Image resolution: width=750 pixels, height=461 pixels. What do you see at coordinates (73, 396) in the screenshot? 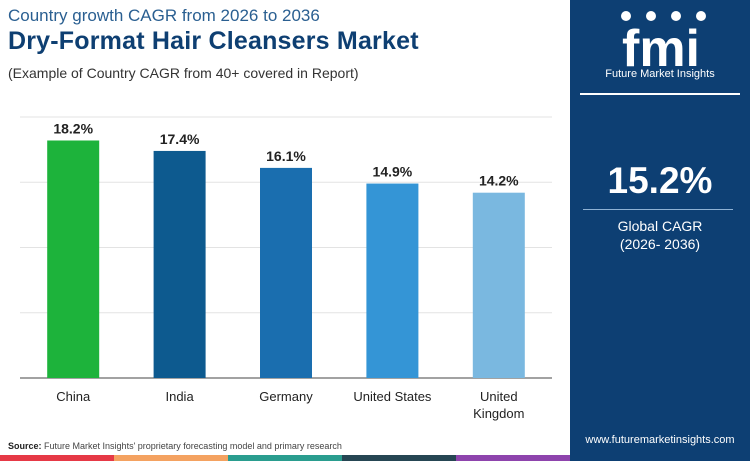
I see `category-label: China` at bounding box center [73, 396].